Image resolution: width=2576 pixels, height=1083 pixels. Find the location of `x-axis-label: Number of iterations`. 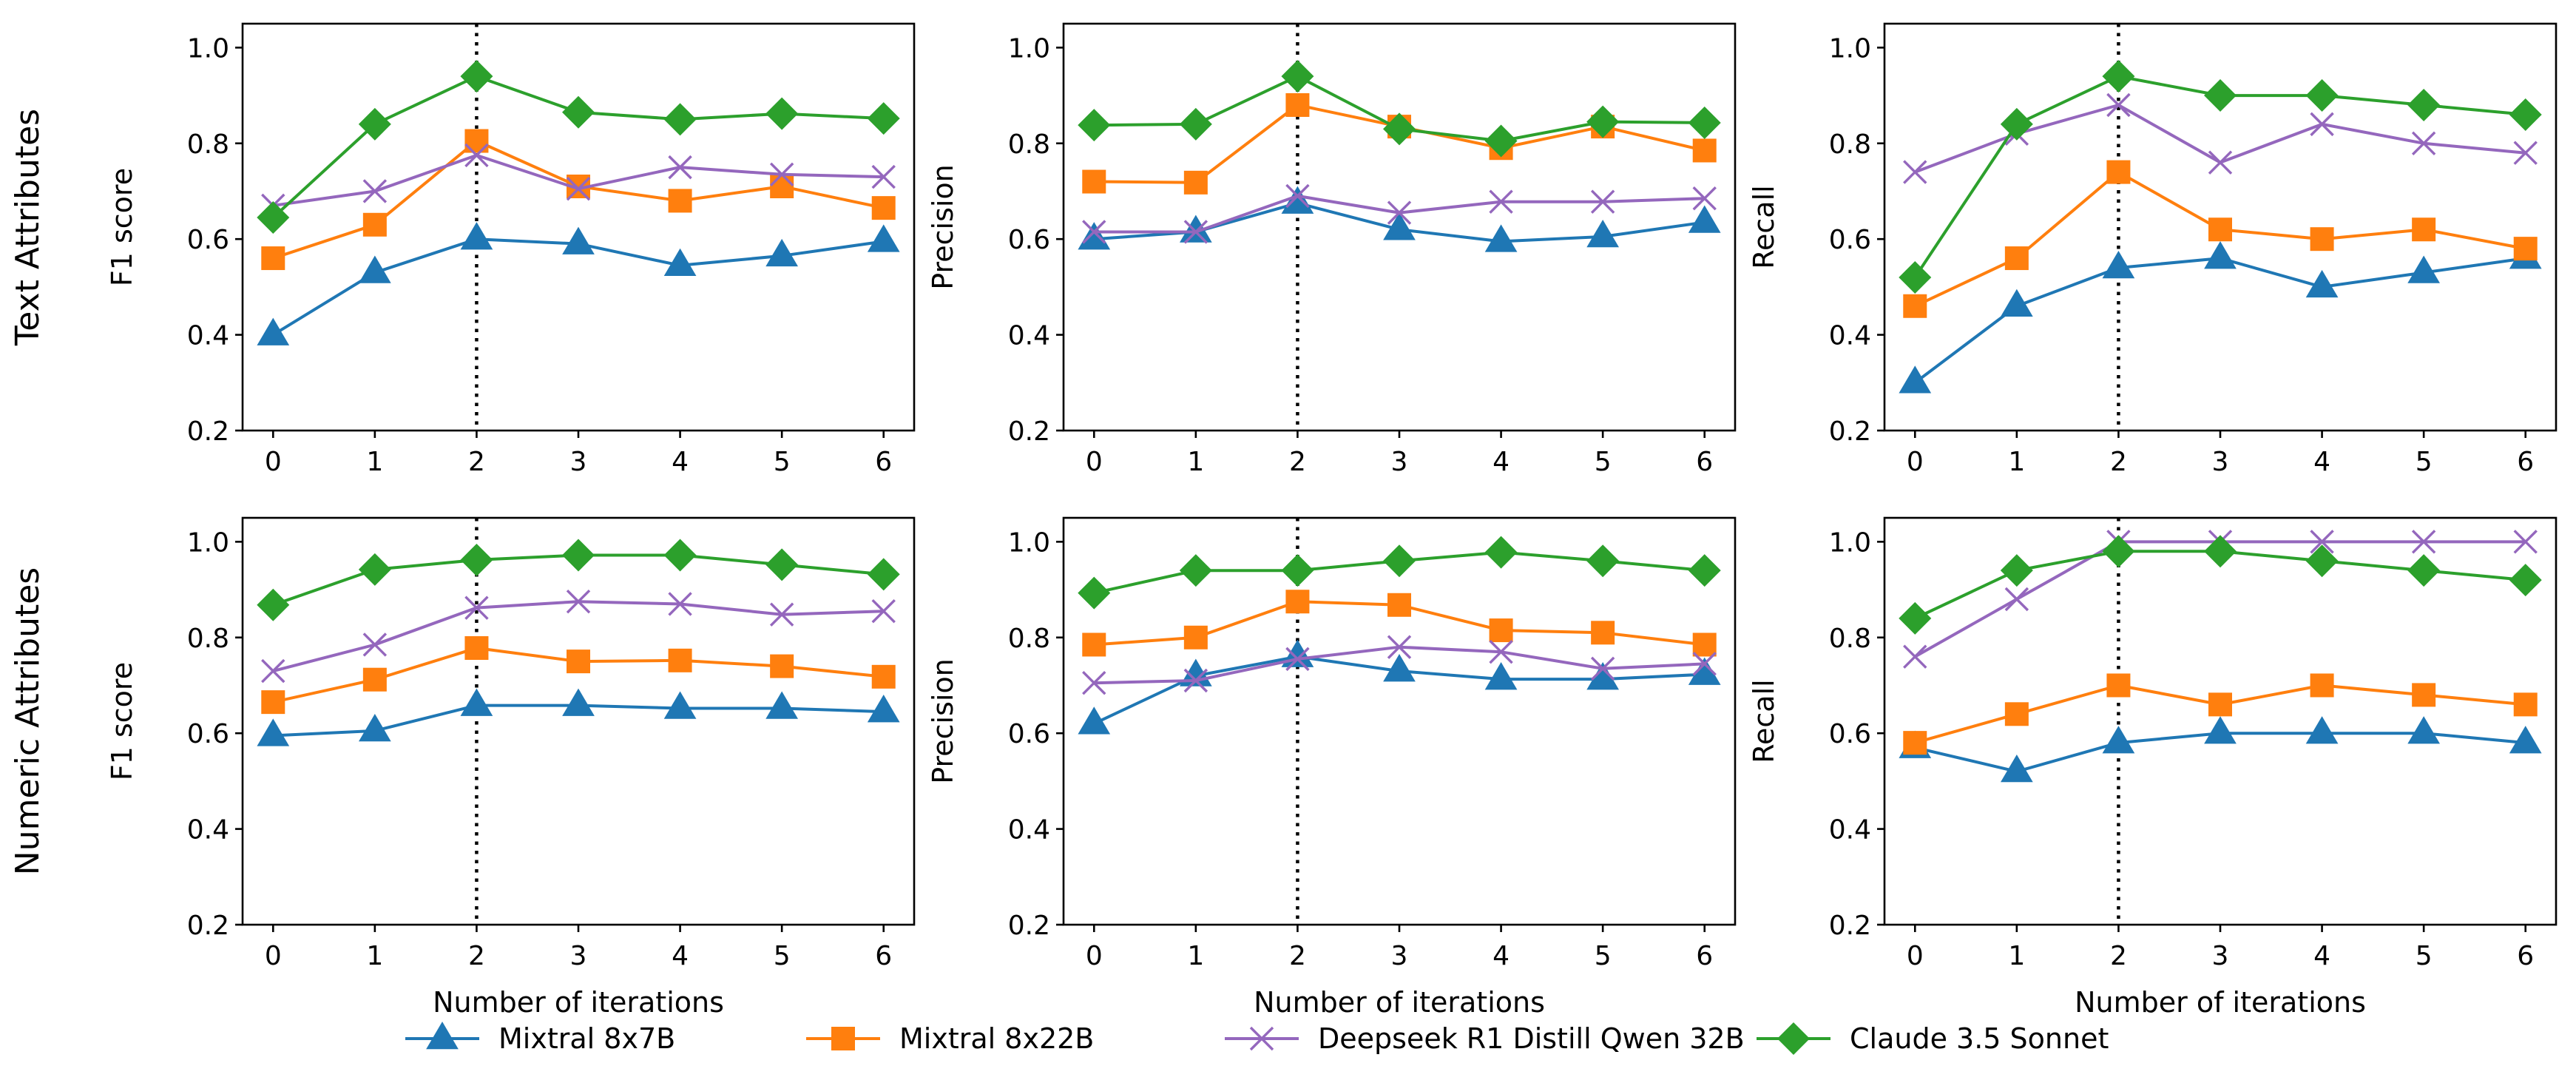

x-axis-label: Number of iterations is located at coordinates (578, 1002).